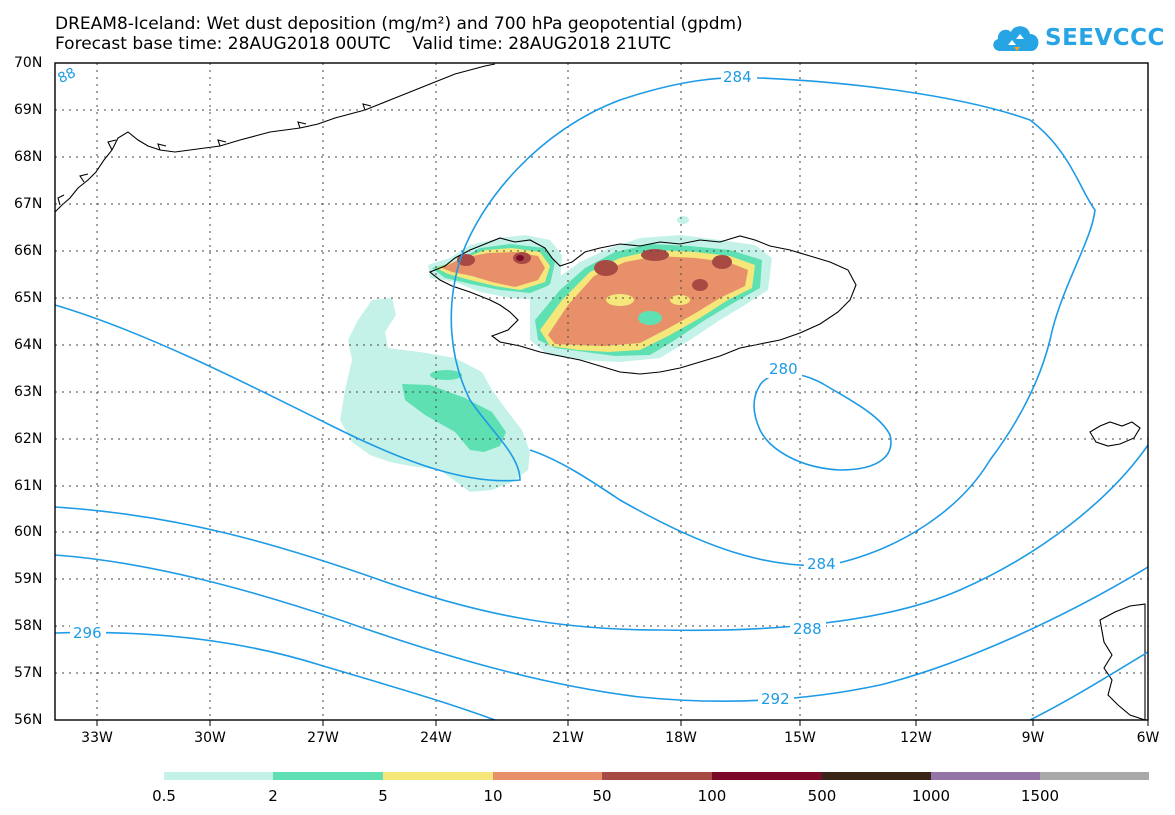  I want to click on logo-text: SEEVCCC, so click(1105, 38).